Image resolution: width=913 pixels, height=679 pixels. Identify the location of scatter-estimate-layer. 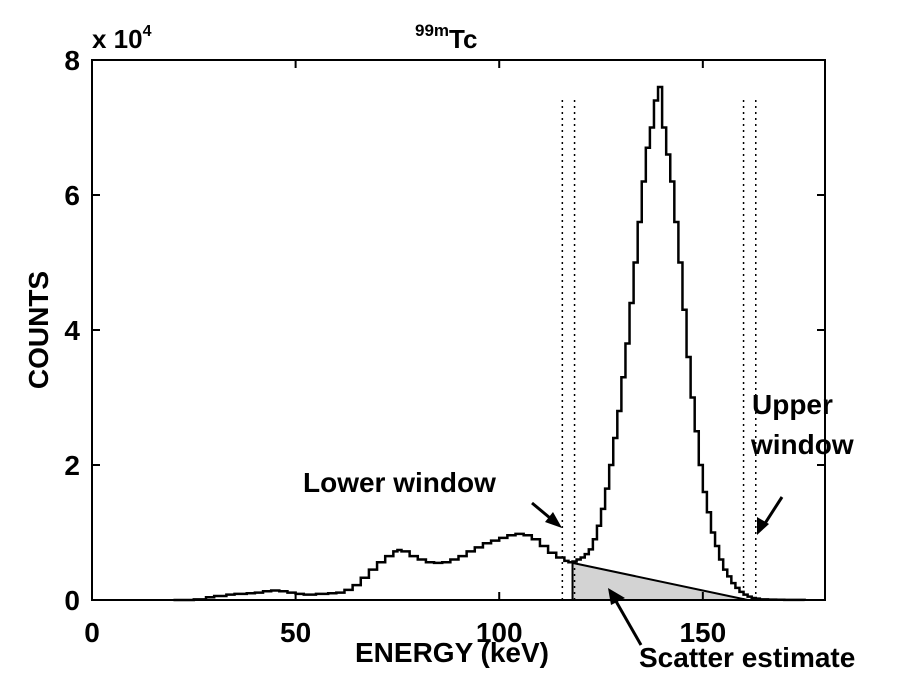
(659, 581).